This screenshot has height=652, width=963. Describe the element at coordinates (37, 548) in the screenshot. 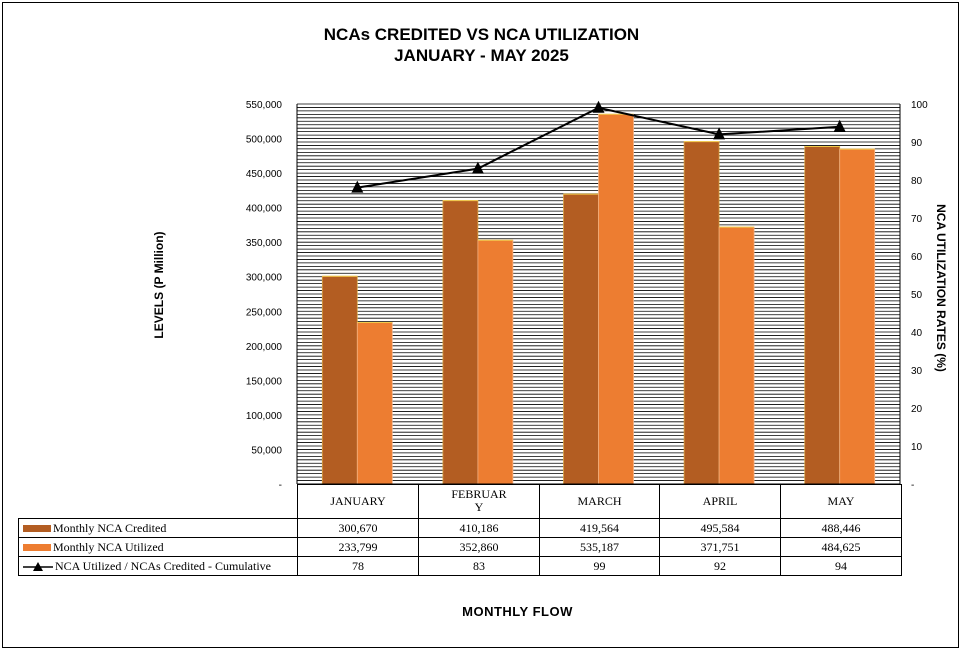

I see `legend-swatch-utilized` at that location.